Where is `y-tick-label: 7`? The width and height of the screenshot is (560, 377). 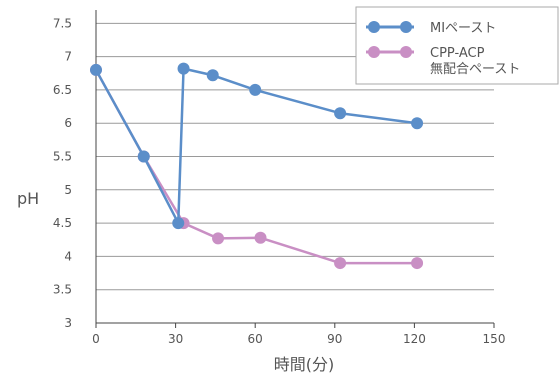 y-tick-label: 7 is located at coordinates (68, 57).